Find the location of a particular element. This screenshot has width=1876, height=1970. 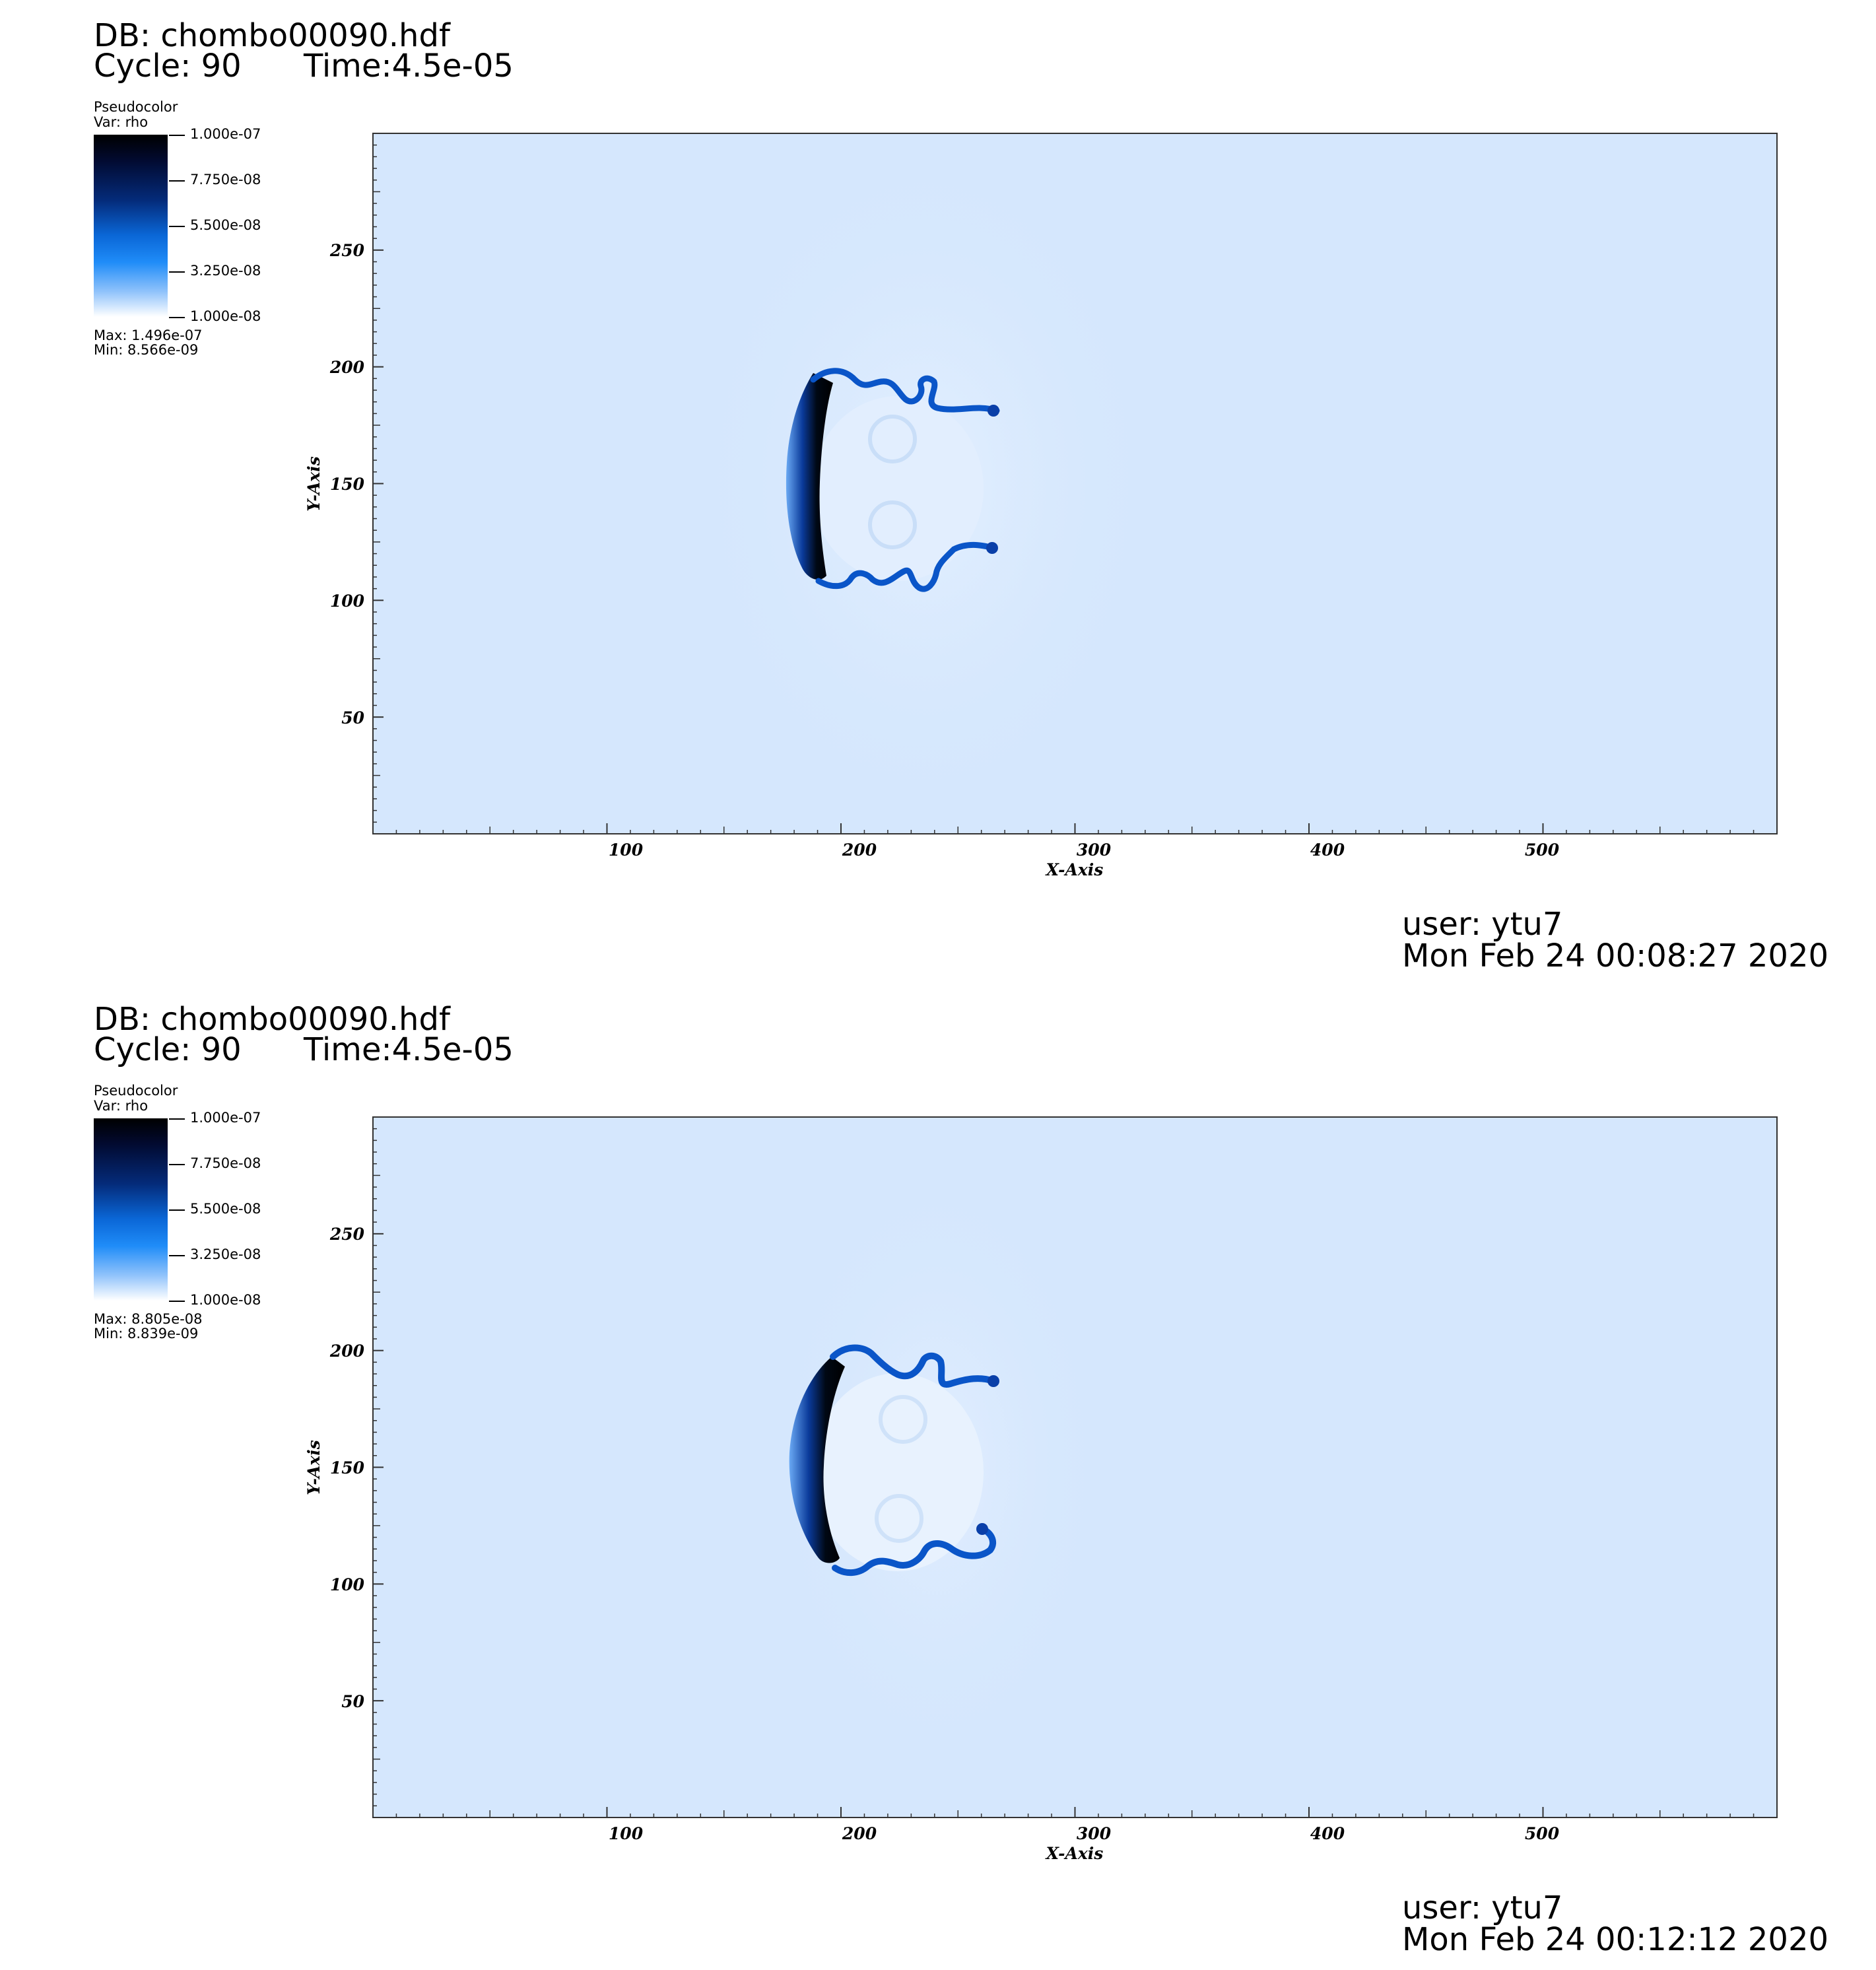

legend-max: Max: 1.496e-07 is located at coordinates (148, 335).